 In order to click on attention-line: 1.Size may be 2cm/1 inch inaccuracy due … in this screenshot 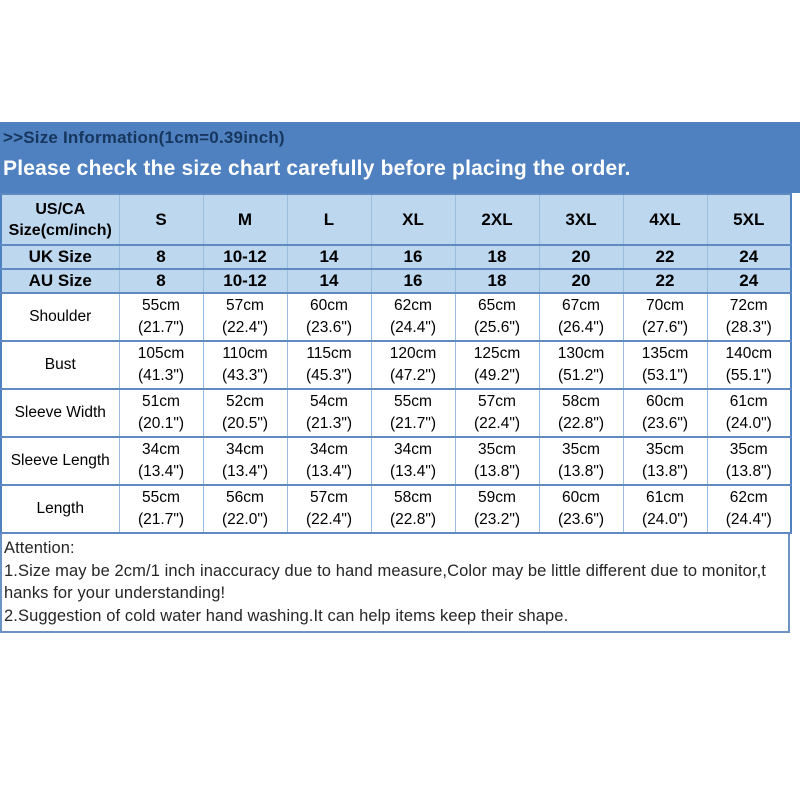, I will do `click(385, 570)`.